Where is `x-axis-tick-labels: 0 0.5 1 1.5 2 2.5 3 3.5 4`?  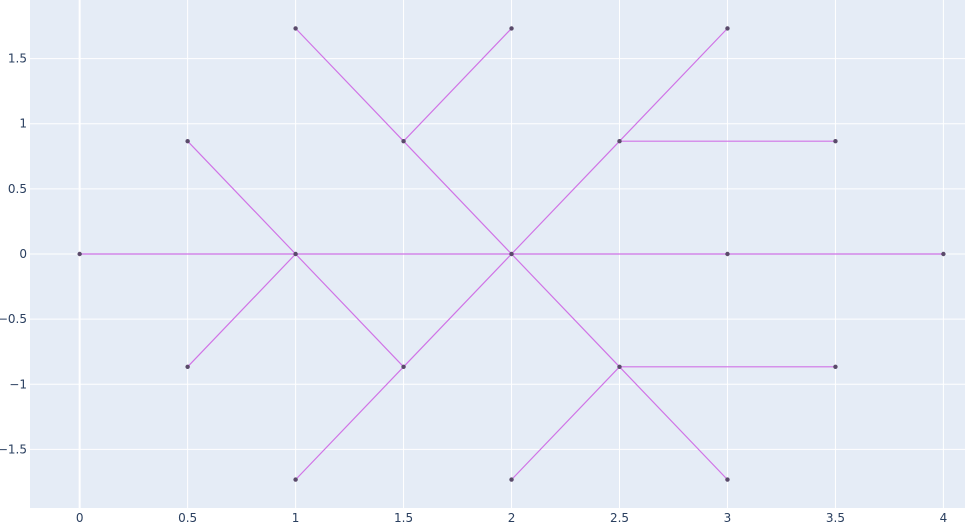
x-axis-tick-labels: 0 0.5 1 1.5 2 2.5 3 3.5 4 is located at coordinates (511, 518).